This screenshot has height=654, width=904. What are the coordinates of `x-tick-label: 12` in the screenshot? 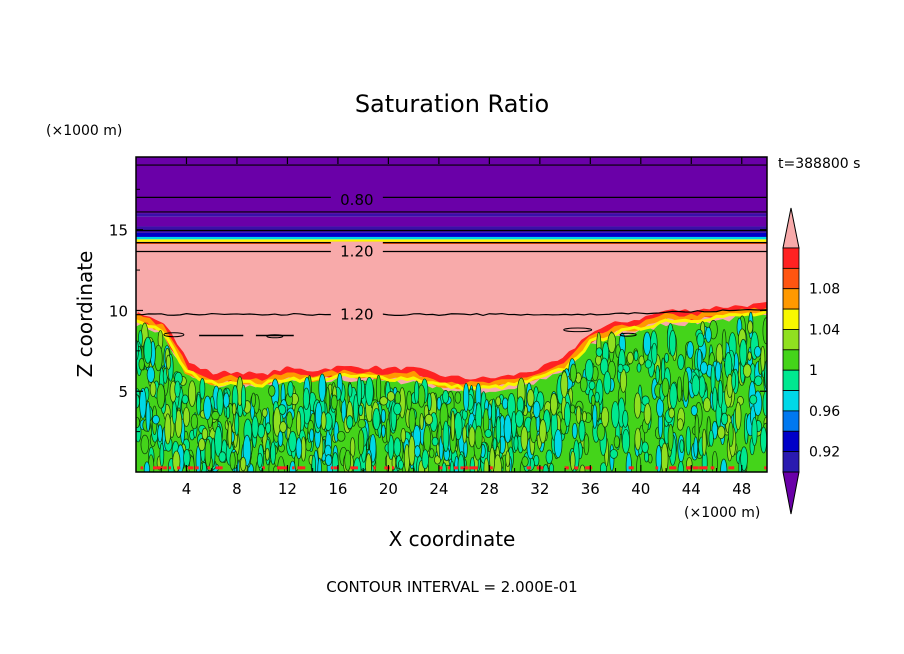 It's located at (287, 489).